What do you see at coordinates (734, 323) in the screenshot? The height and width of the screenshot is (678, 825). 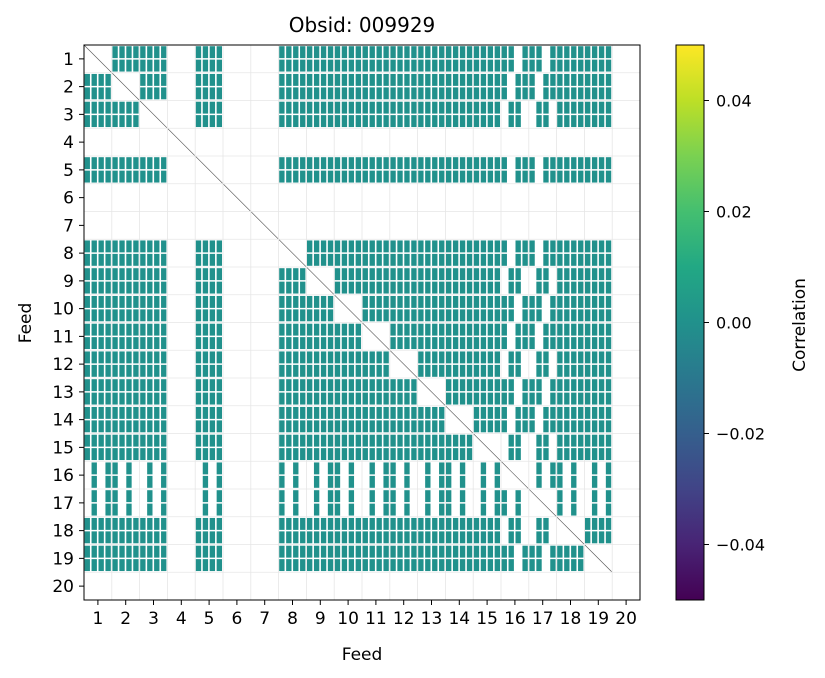 I see `colorbar-ticks: 0.04 0.02 0.00 −0.02 −0.04` at bounding box center [734, 323].